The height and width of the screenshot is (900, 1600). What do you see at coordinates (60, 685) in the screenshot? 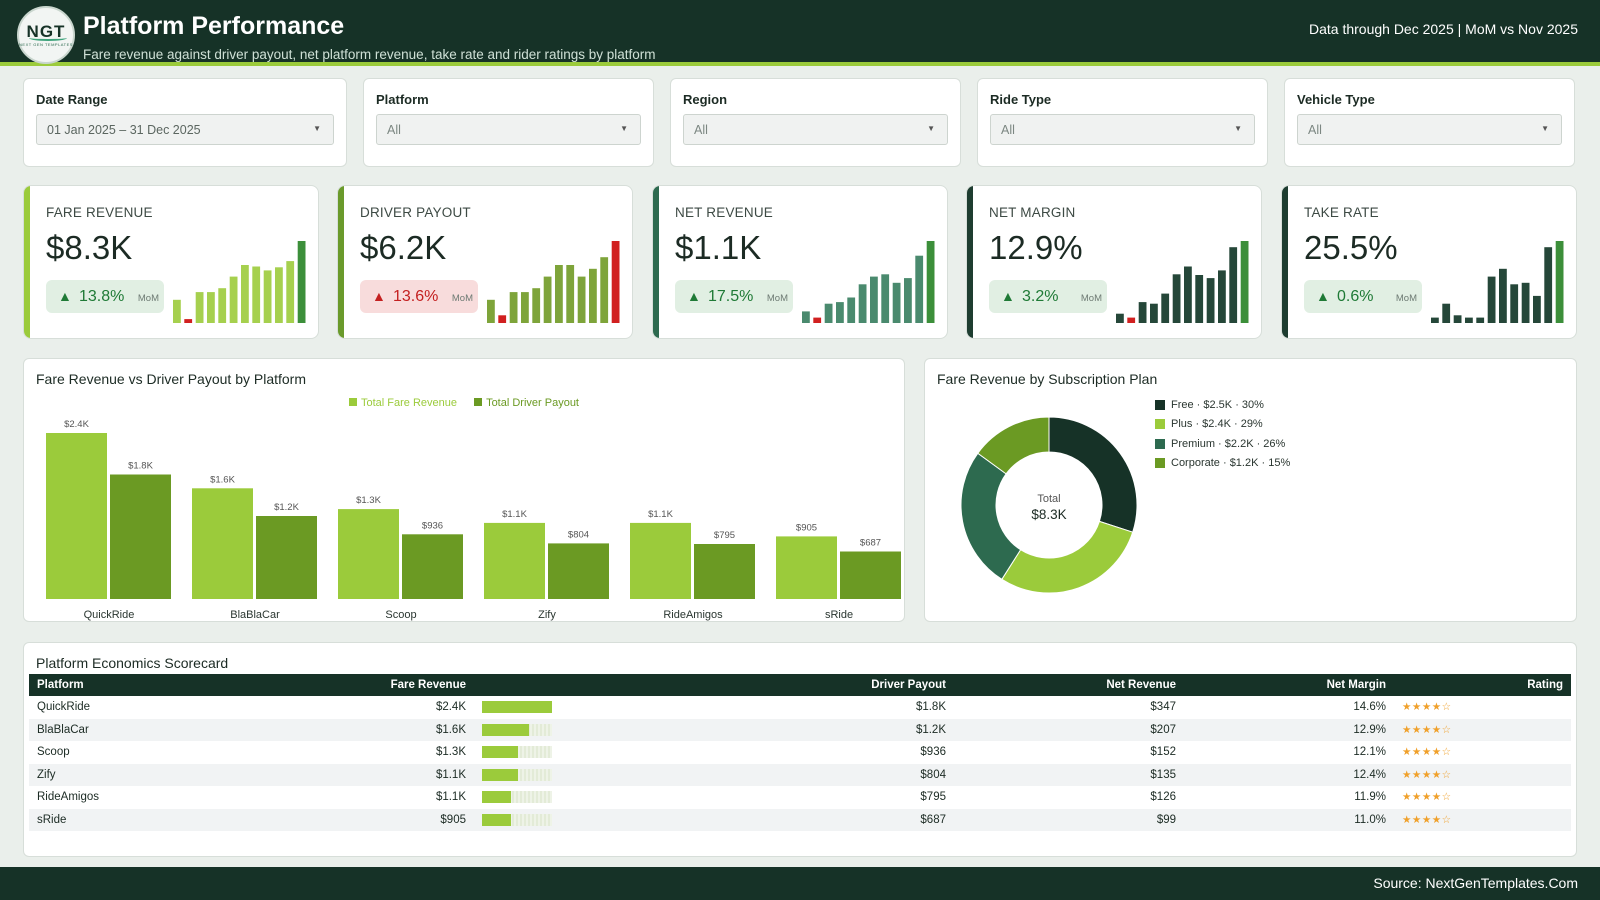
I see `column-header: Platform` at bounding box center [60, 685].